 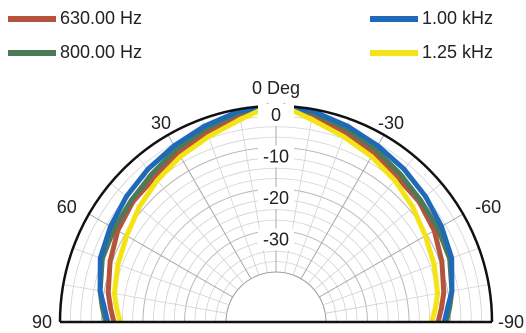 I want to click on angle-label: -90, so click(x=511, y=322).